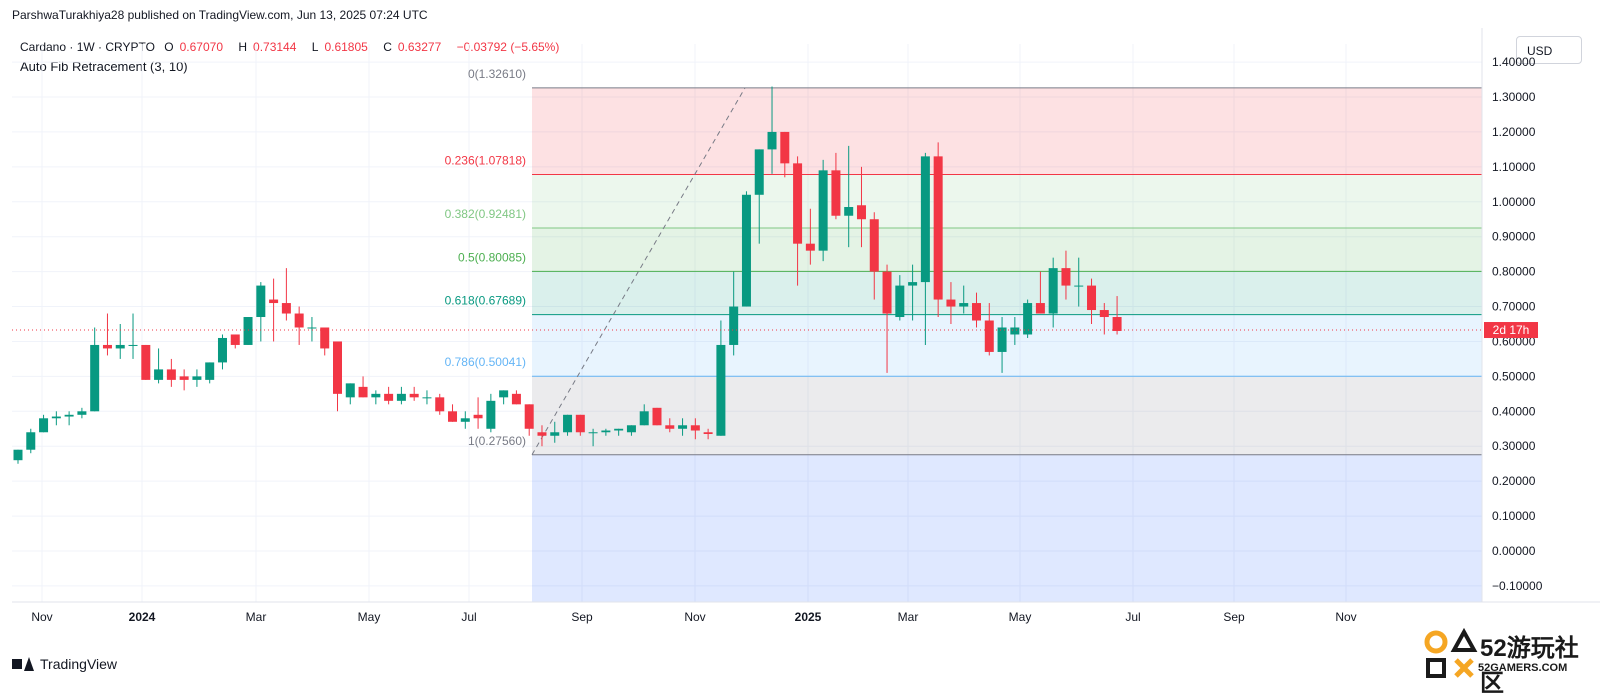 This screenshot has width=1600, height=698. I want to click on watermark-subtext: 52GAMERS.COM, so click(1523, 668).